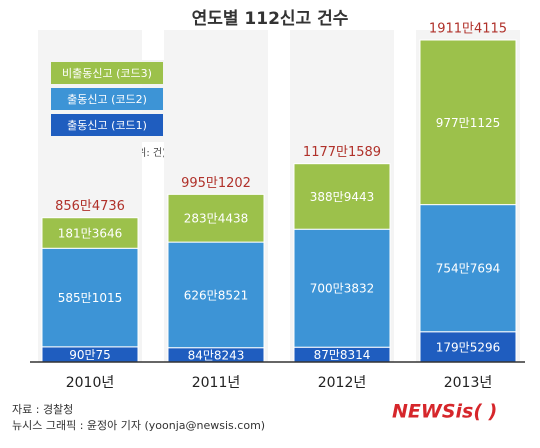  I want to click on data-label: 388만9443, so click(342, 197).